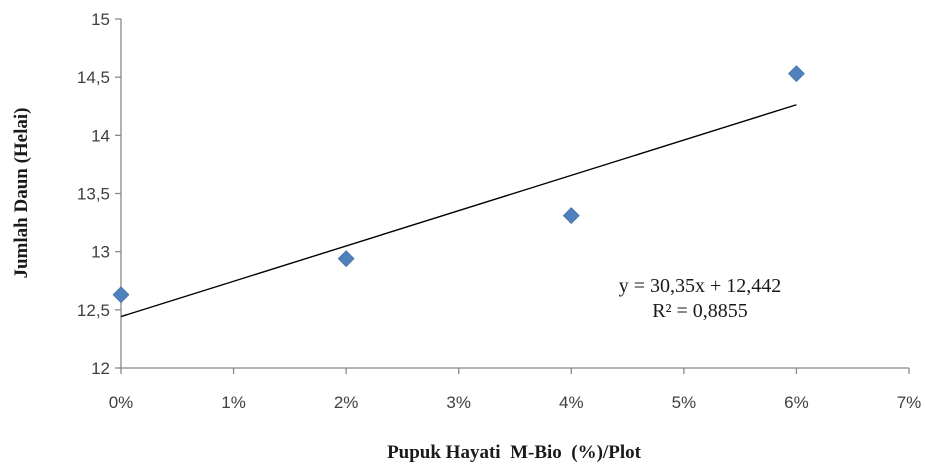 The image size is (925, 468). Describe the element at coordinates (93, 310) in the screenshot. I see `y-tick-label: 12,5` at that location.